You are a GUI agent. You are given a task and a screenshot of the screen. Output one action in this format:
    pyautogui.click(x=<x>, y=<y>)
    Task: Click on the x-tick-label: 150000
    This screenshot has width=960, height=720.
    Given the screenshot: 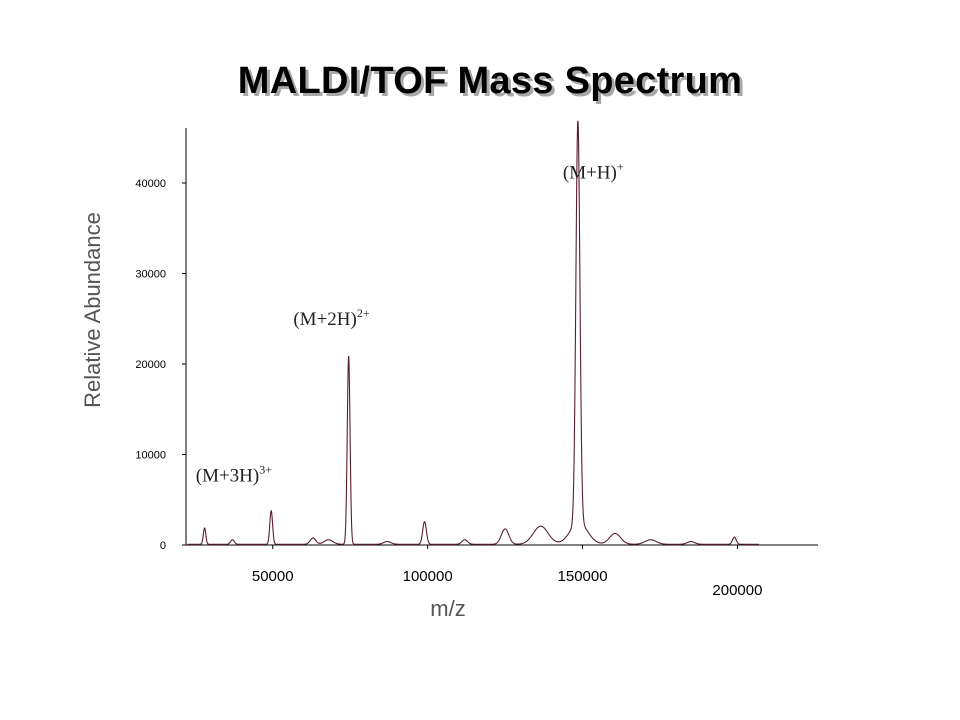 What is the action you would take?
    pyautogui.click(x=583, y=576)
    